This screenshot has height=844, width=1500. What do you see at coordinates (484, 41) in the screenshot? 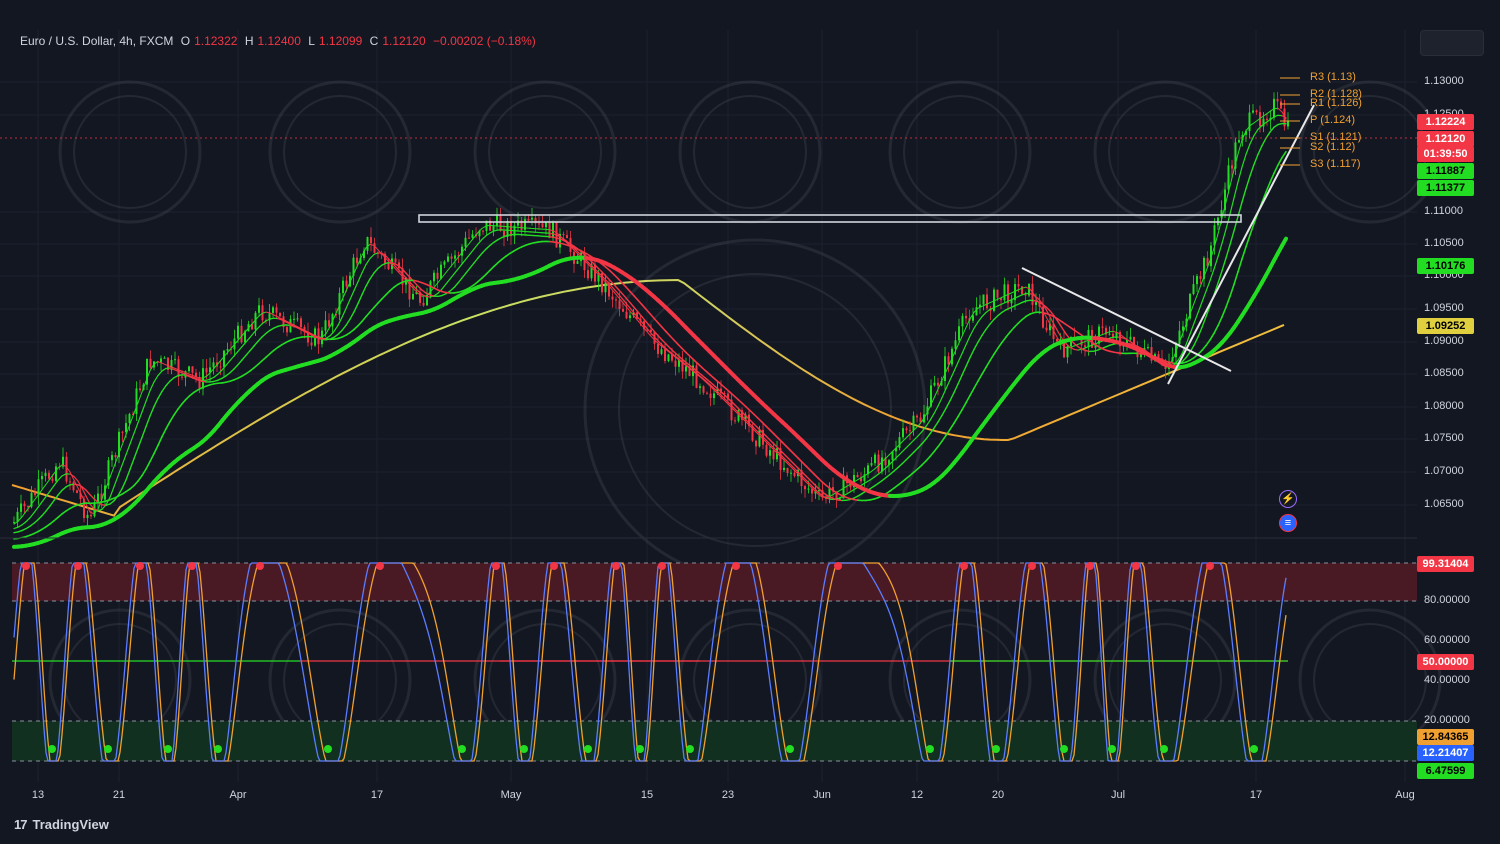
I see `change-value: −0.00202 (−0.18%)` at bounding box center [484, 41].